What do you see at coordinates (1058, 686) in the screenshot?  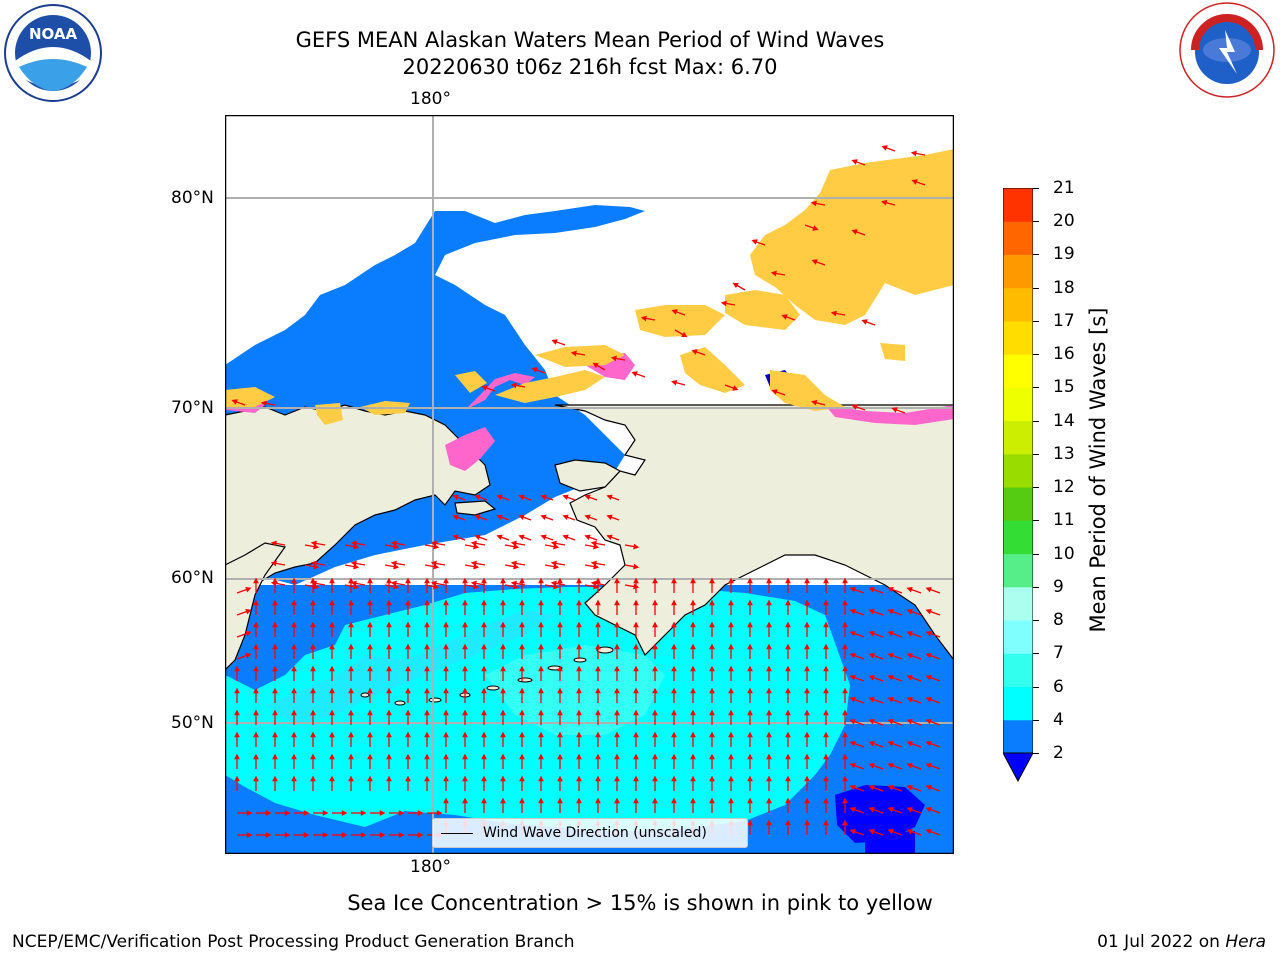 I see `colorbar-tick-label: 6` at bounding box center [1058, 686].